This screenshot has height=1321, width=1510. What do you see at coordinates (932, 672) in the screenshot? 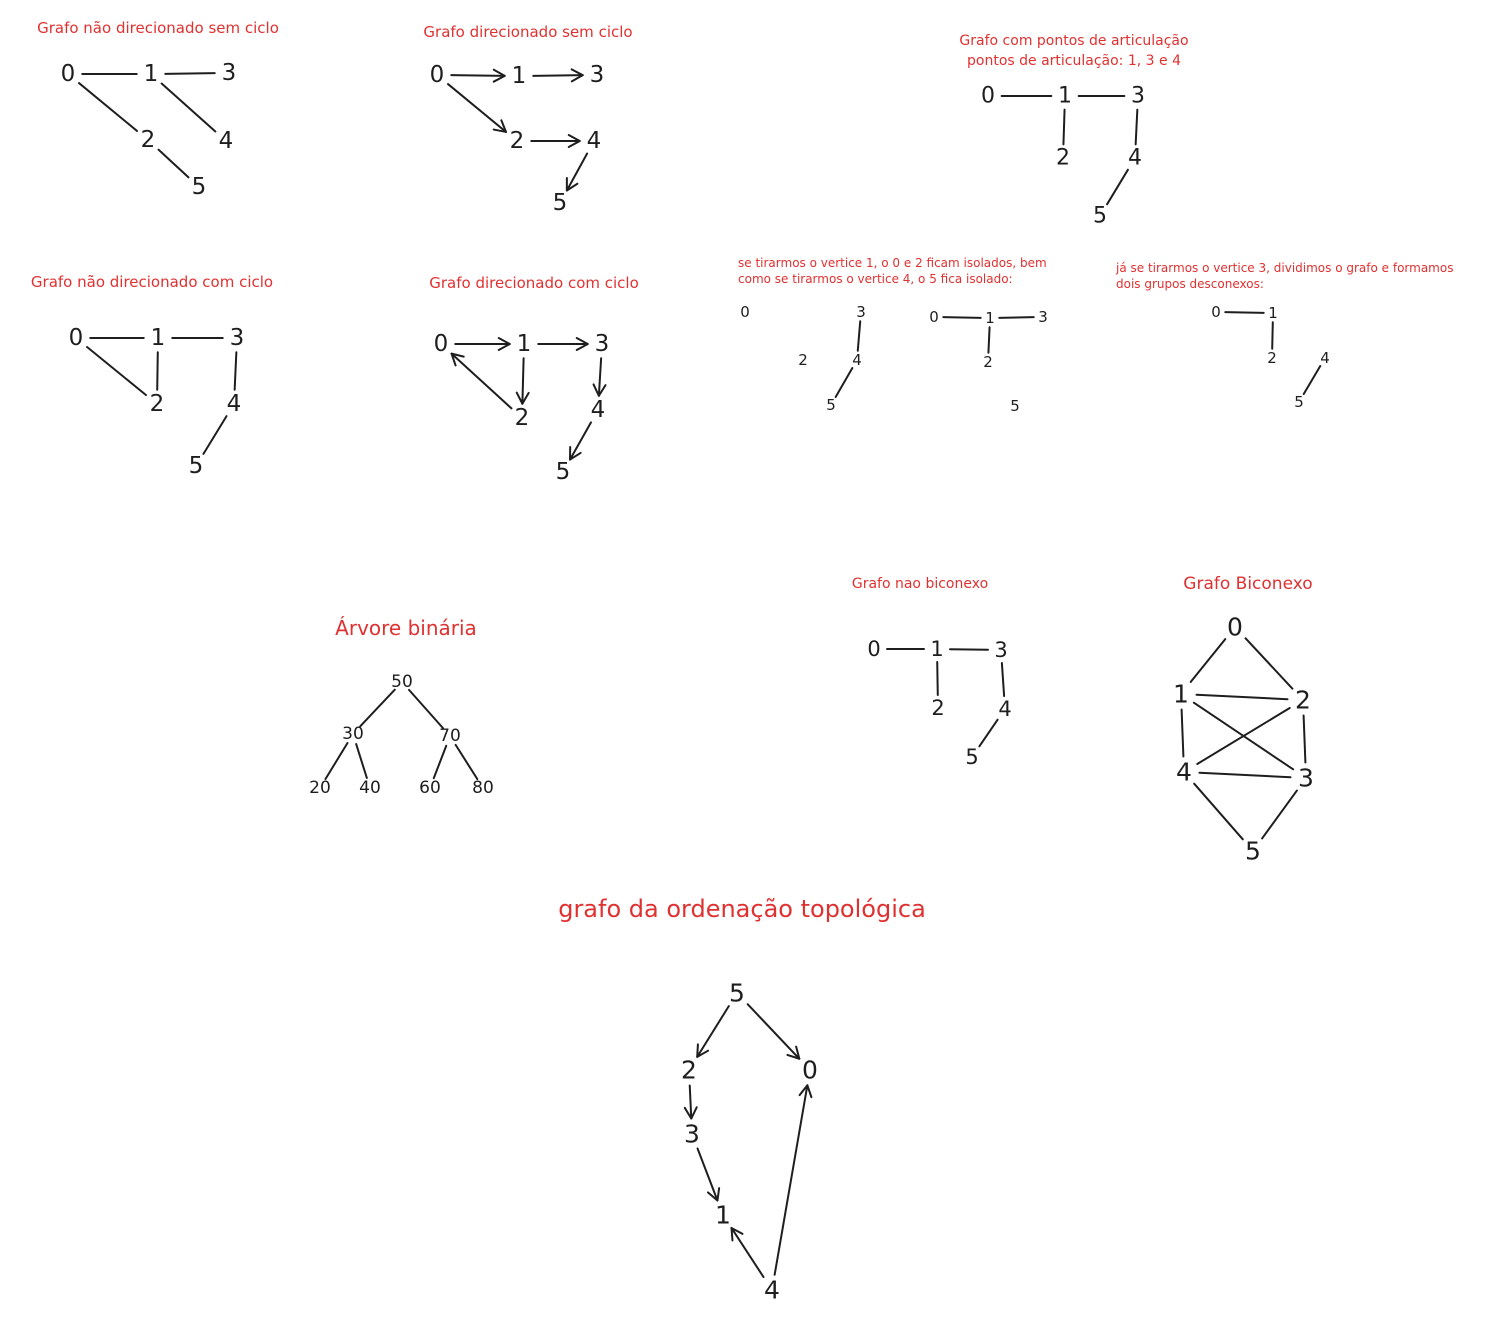
I see `diagram-g8: Grafo nao biconexo 0 1 2 3 45` at bounding box center [932, 672].